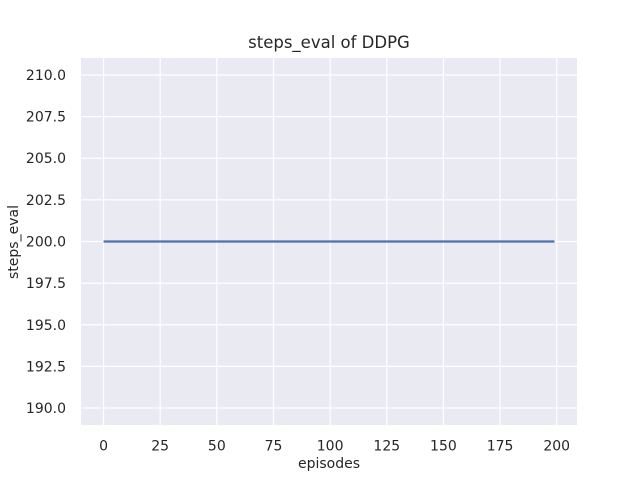 This screenshot has height=480, width=640. I want to click on y-tick-label: 197.5, so click(46, 284).